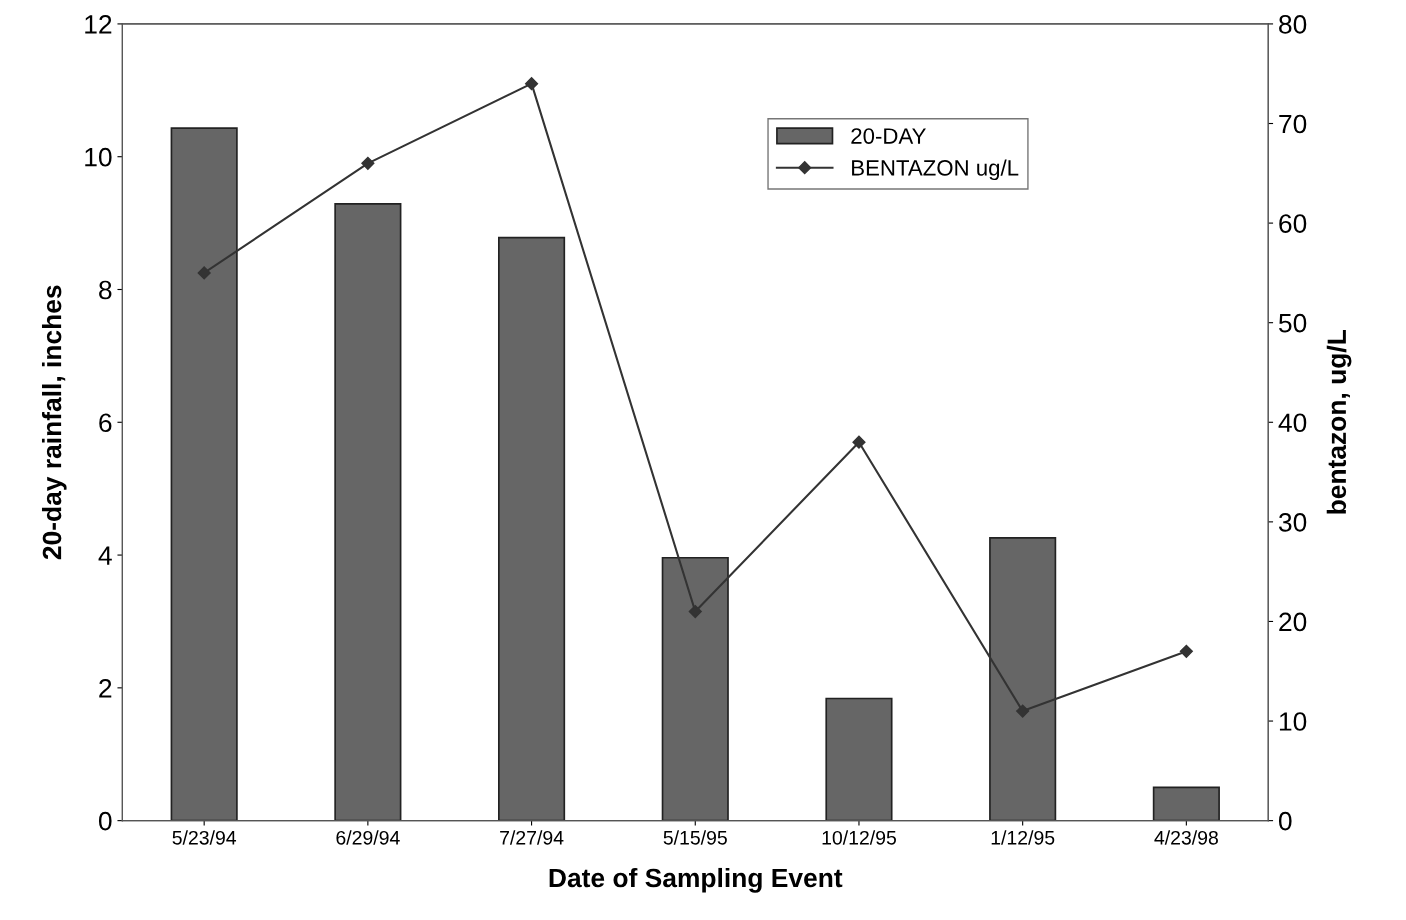 This screenshot has height=920, width=1406. Describe the element at coordinates (1293, 223) in the screenshot. I see `y2-tick-label: 60` at that location.